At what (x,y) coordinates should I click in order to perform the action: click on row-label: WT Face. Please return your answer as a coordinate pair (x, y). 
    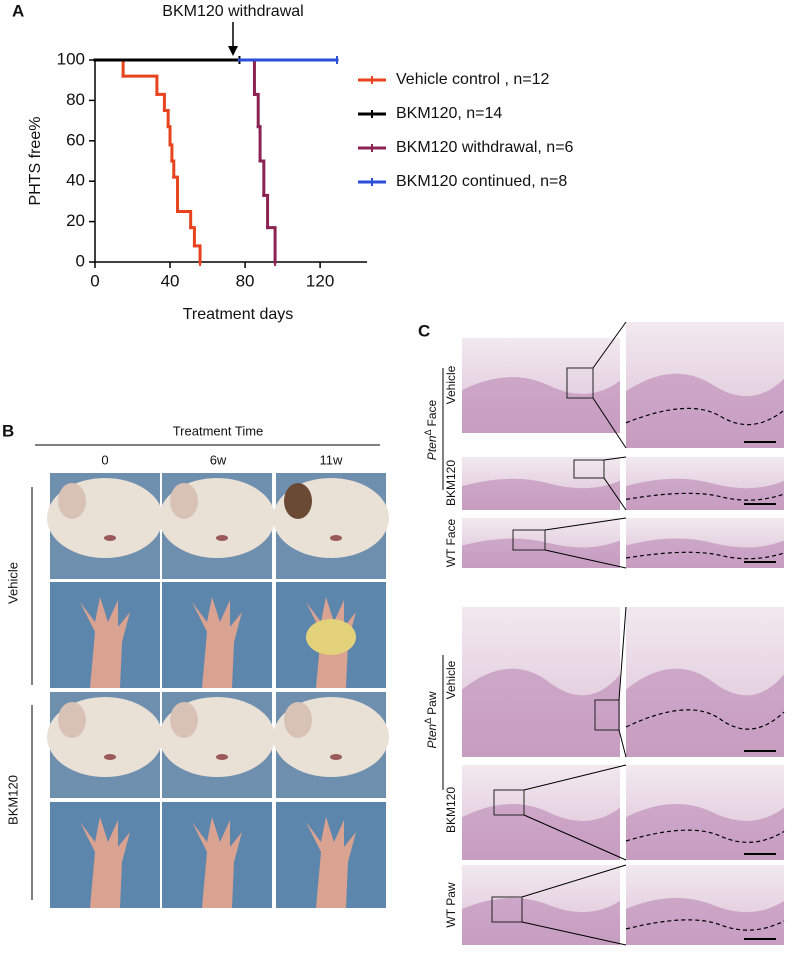
    Looking at the image, I should click on (451, 542).